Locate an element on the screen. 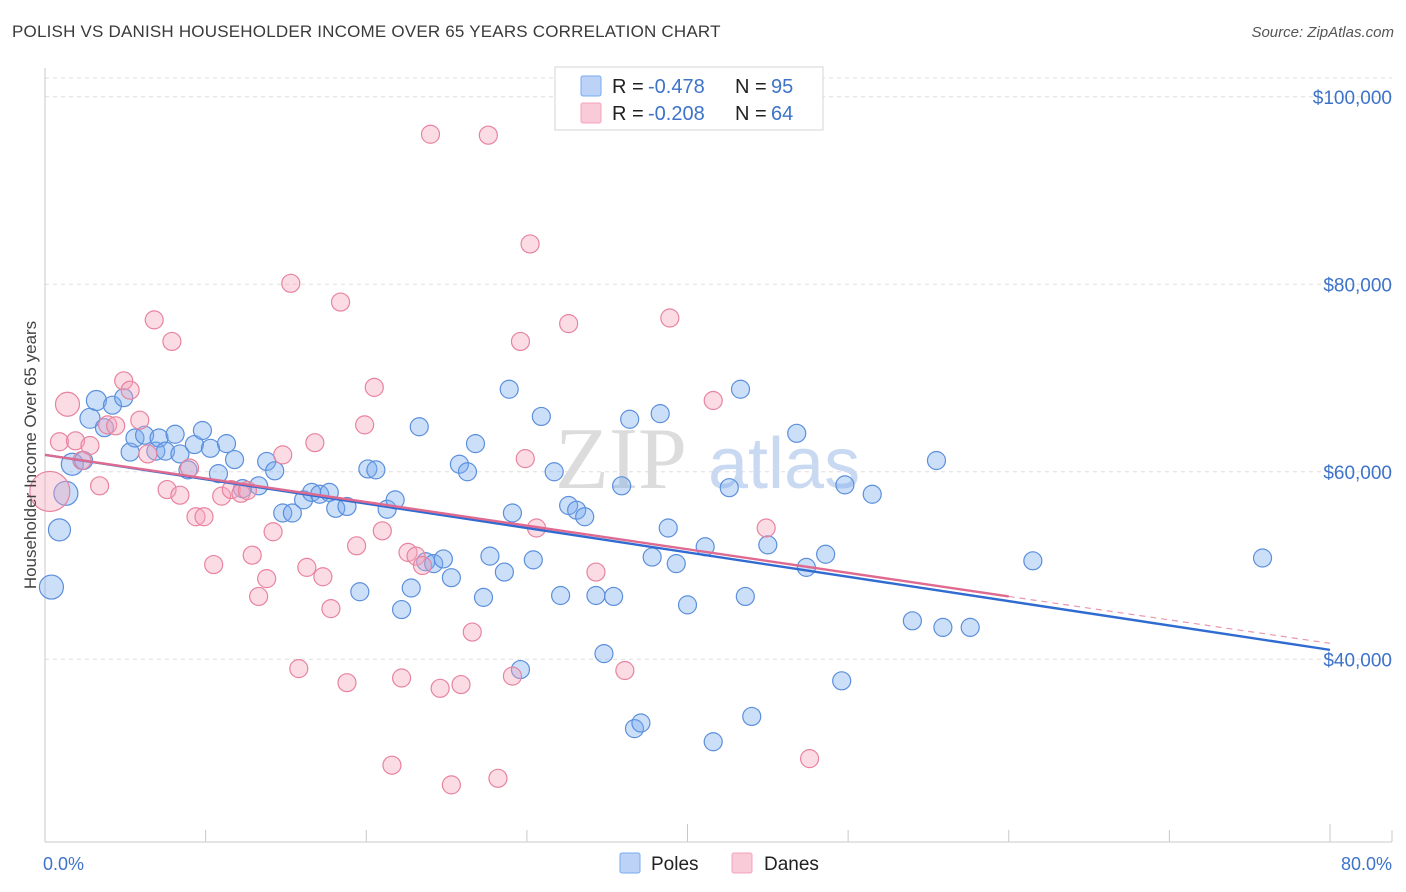 The height and width of the screenshot is (892, 1406). y-axis-label: Householder Income Over 65 years is located at coordinates (30, 455).